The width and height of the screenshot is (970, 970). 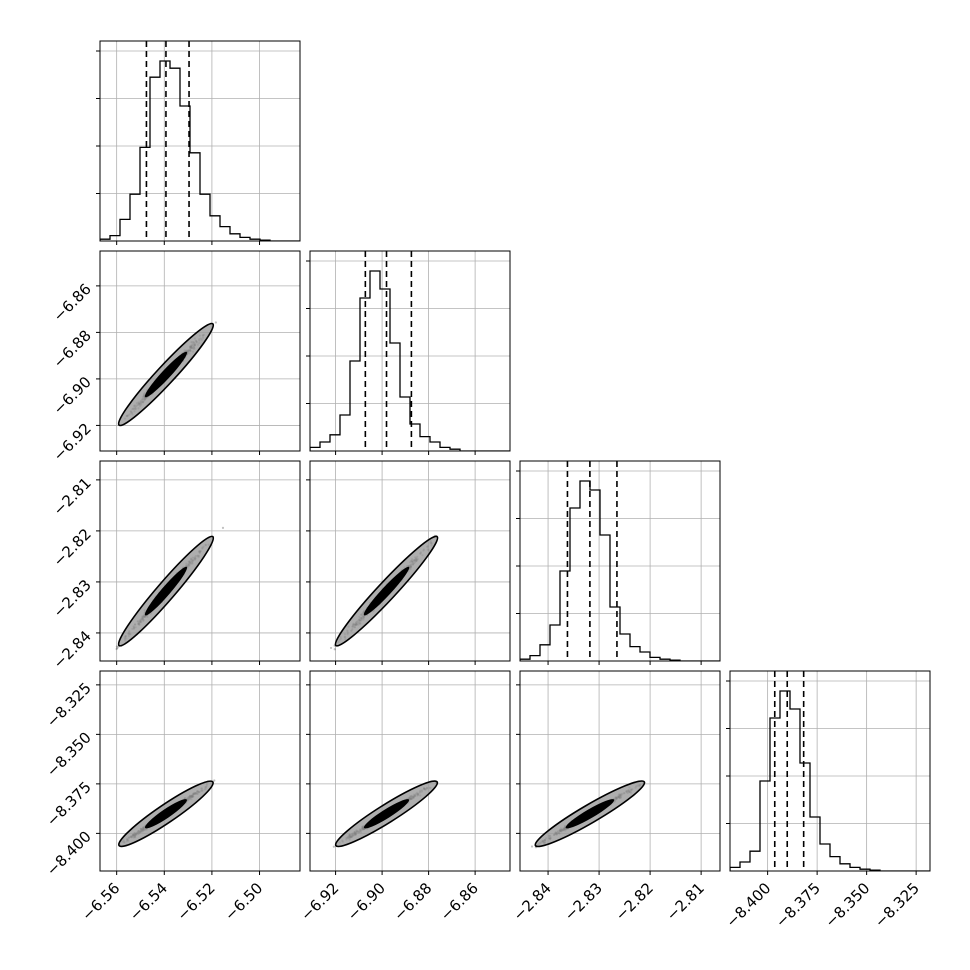 What do you see at coordinates (897, 905) in the screenshot?
I see `x-tick-label: −8.325` at bounding box center [897, 905].